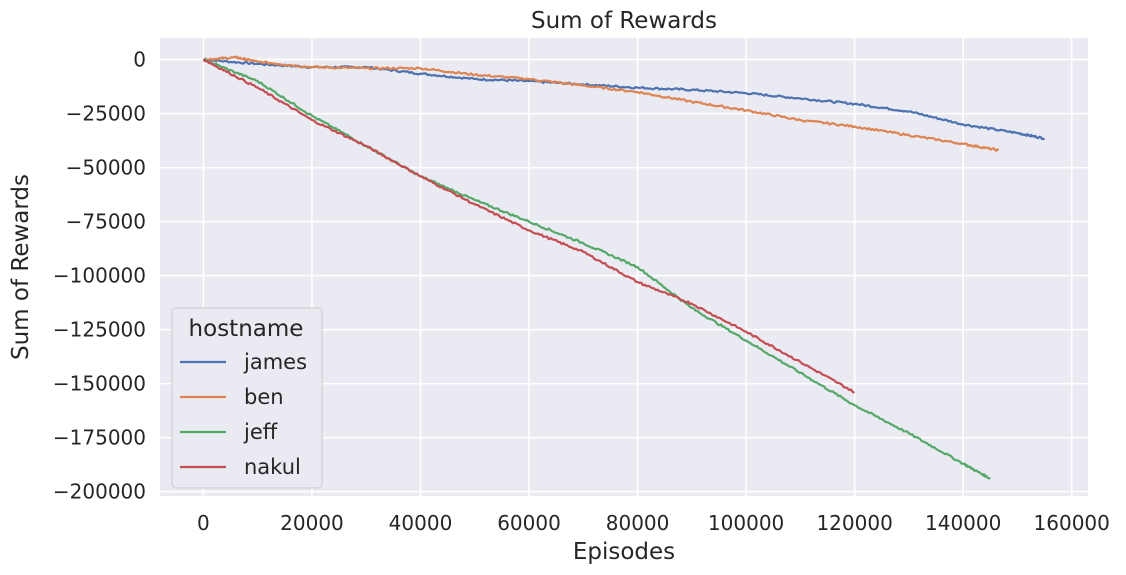 The image size is (1126, 575). What do you see at coordinates (99, 330) in the screenshot?
I see `y-tick-label: −125000` at bounding box center [99, 330].